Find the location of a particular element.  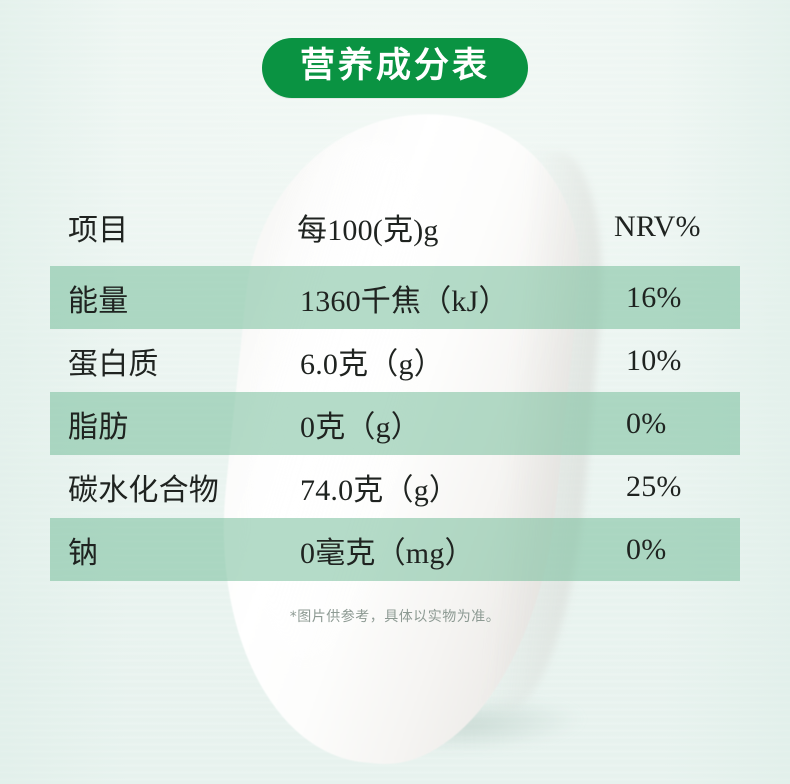

row-value: 1360千焦（kJ） is located at coordinates (404, 301).